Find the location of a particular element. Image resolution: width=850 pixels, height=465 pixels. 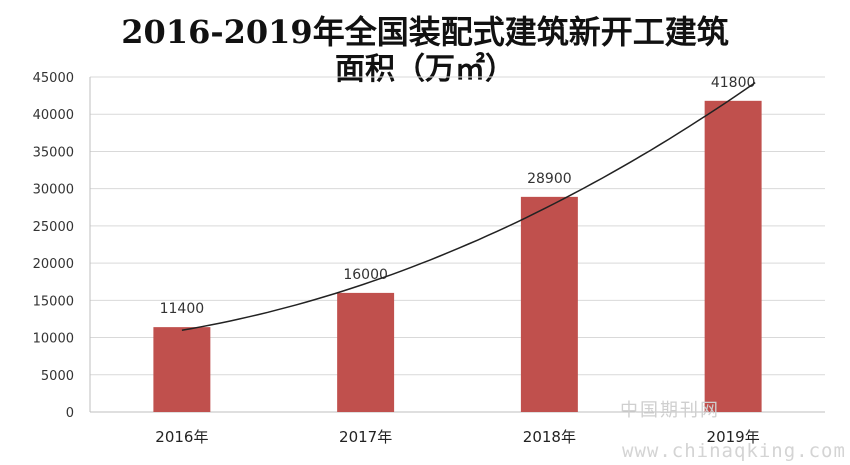

chart-title: 2016-2019年全国装配式建筑新开工建筑 is located at coordinates (425, 32).